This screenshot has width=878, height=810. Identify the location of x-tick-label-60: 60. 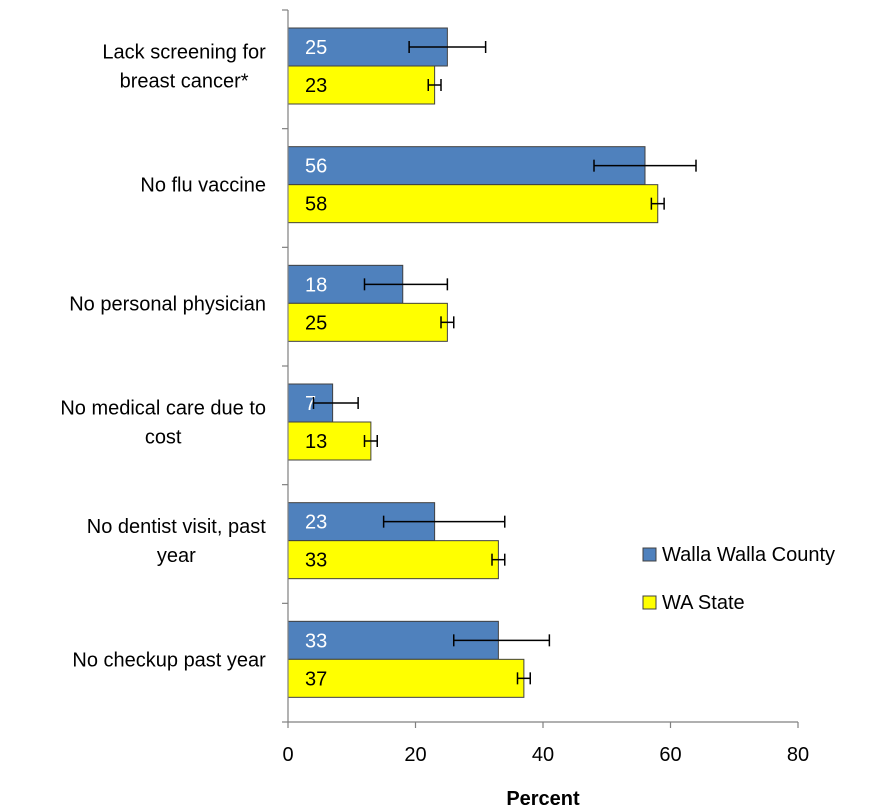
(670, 755).